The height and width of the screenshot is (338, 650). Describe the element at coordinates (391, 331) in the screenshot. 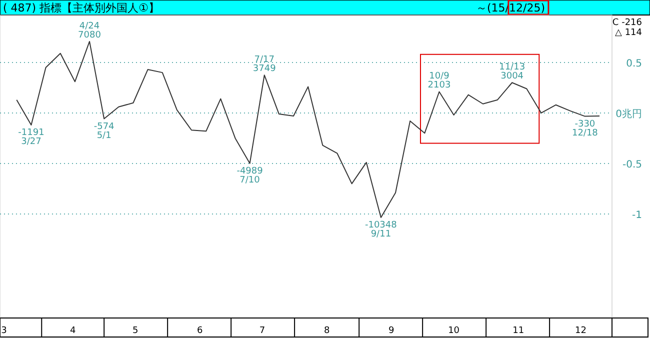

I see `x-tick-label: 9` at that location.